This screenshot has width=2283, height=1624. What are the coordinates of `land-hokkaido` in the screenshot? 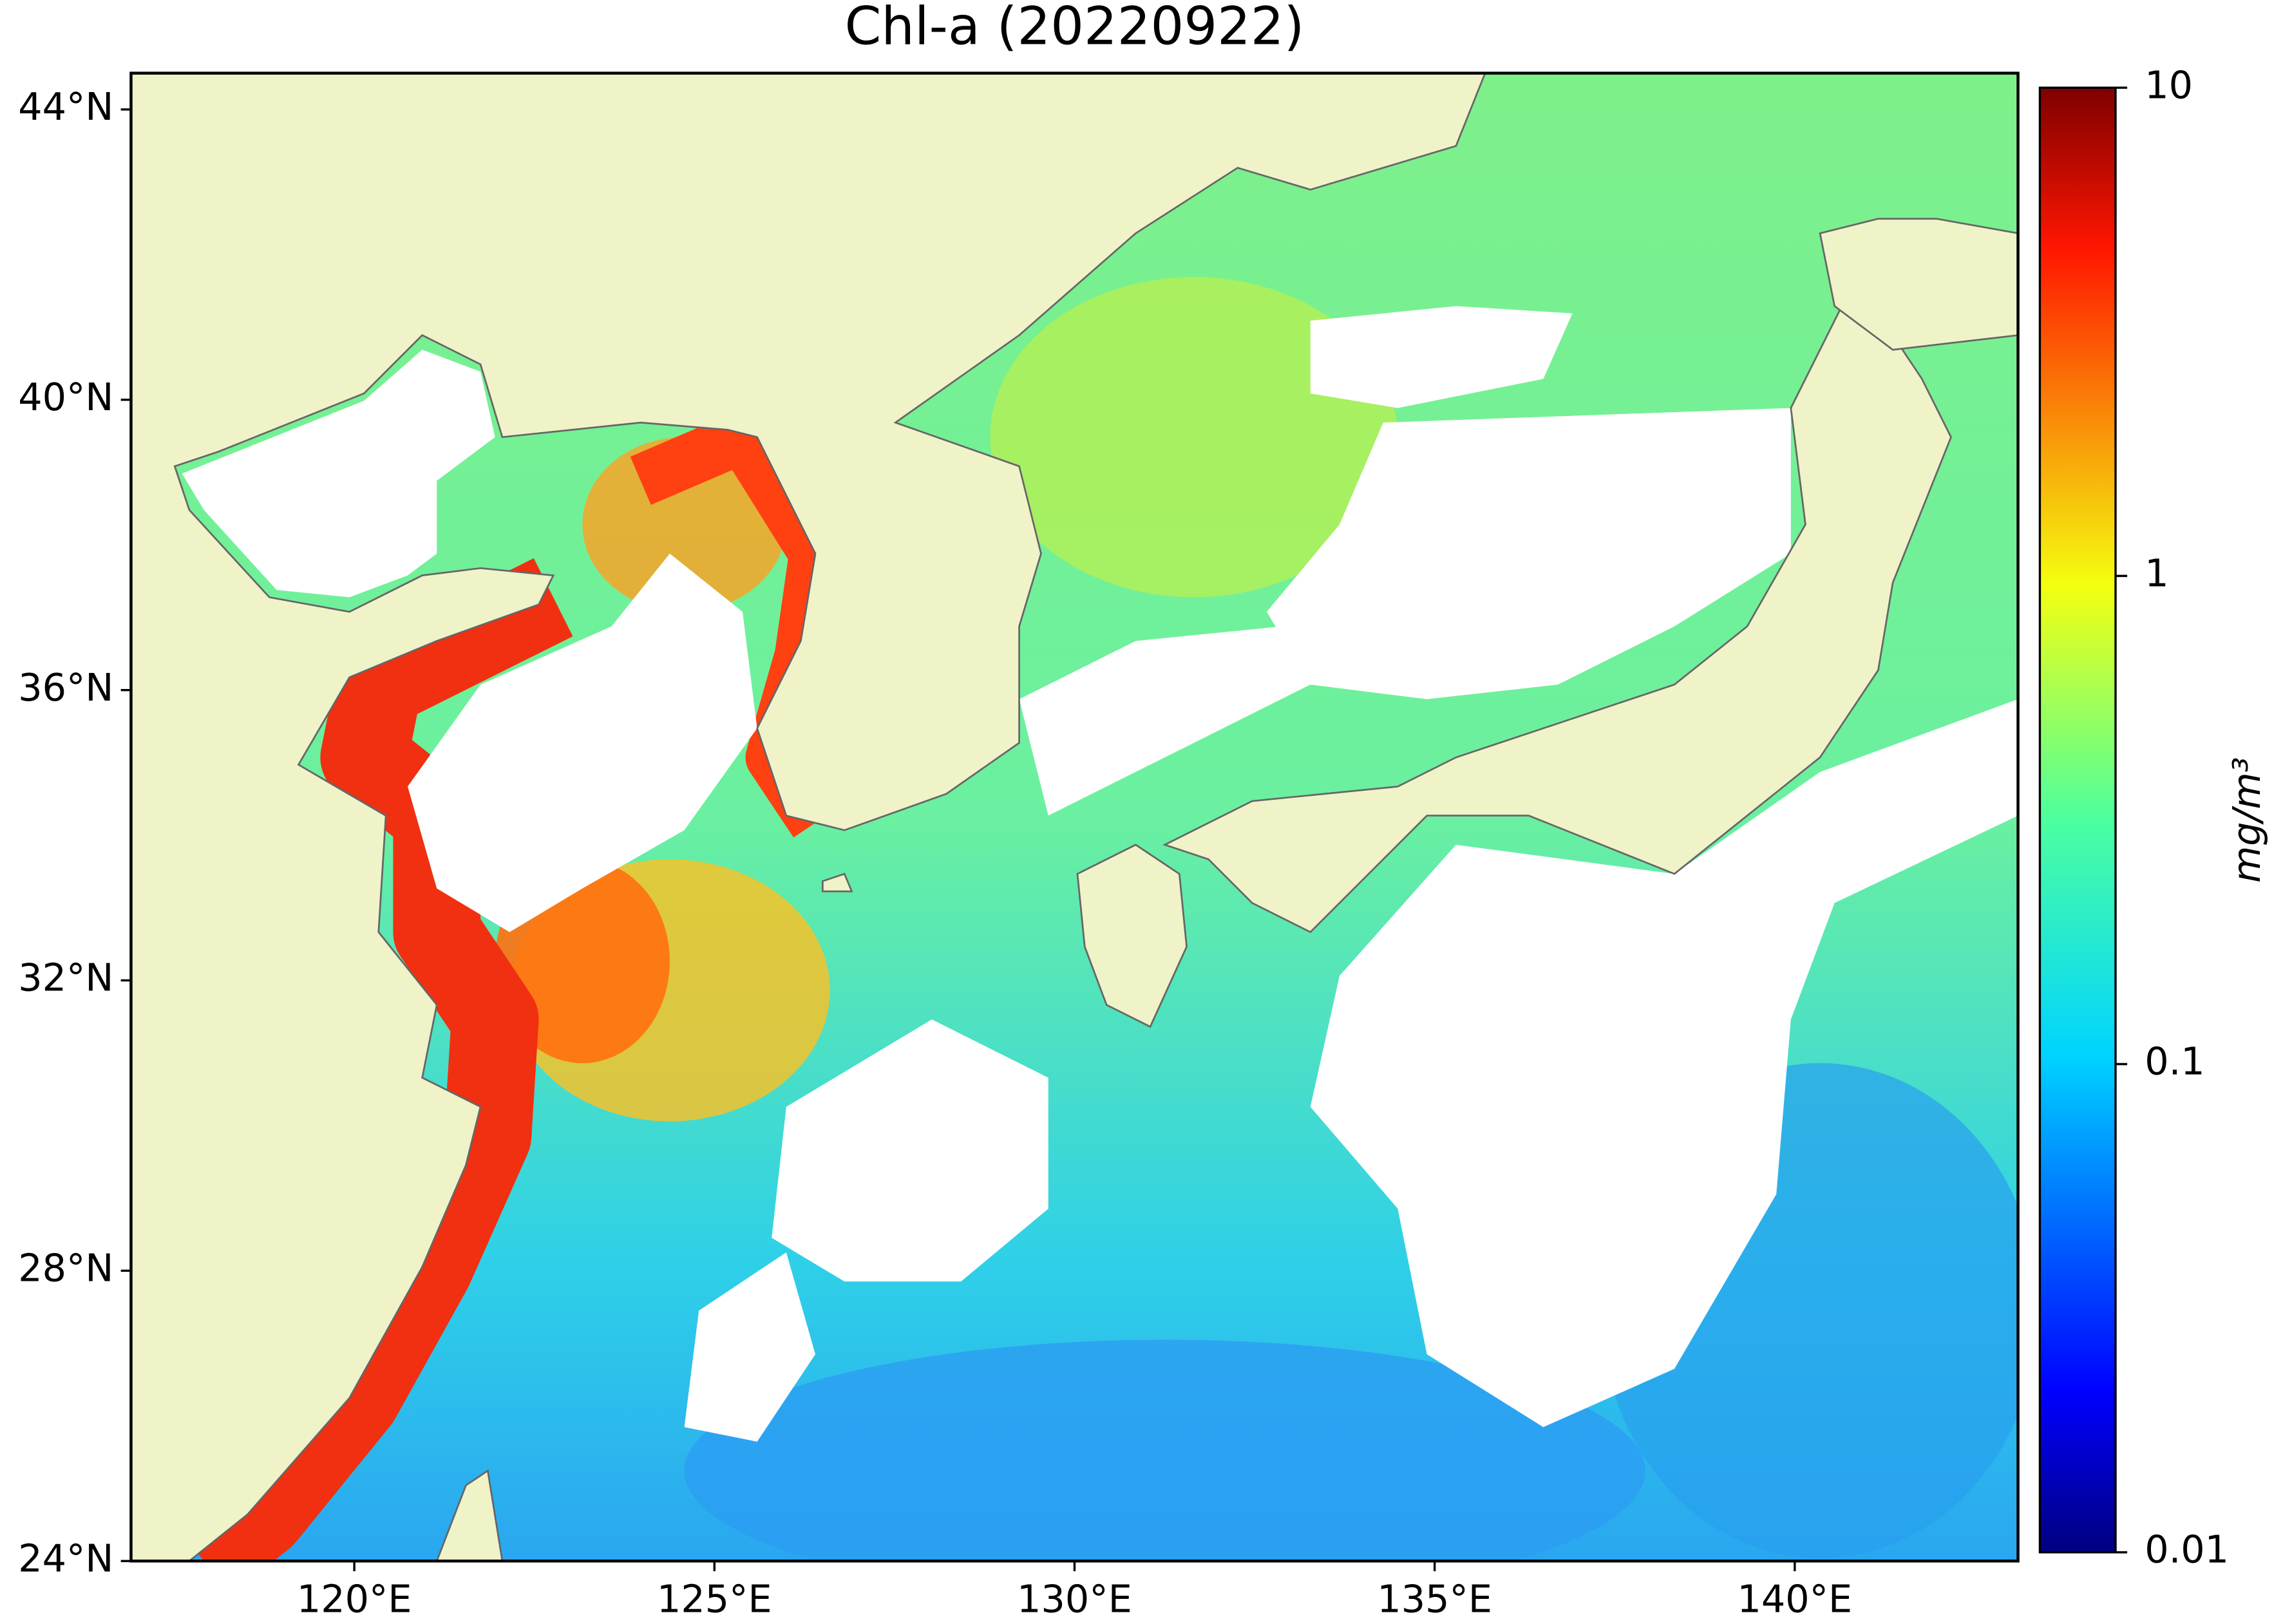 It's located at (1918, 285).